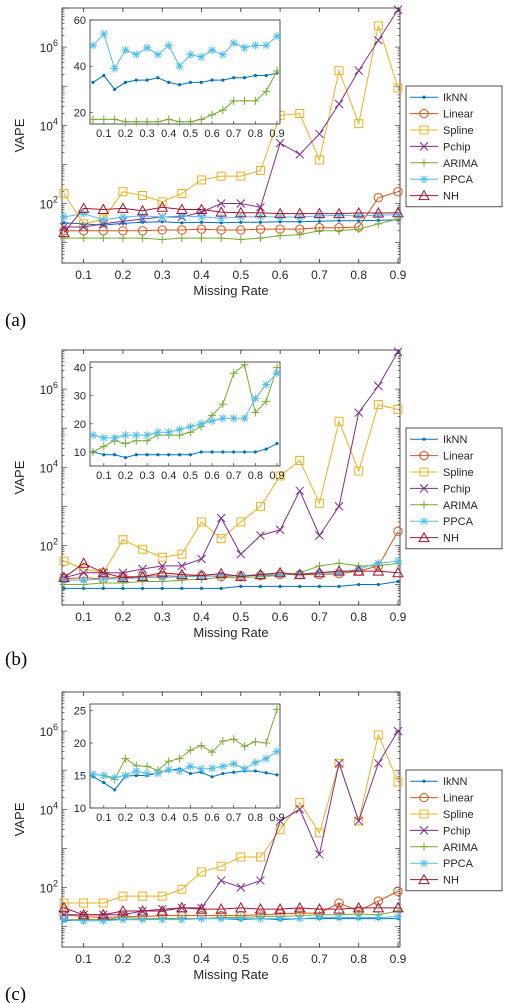 Image resolution: width=509 pixels, height=1003 pixels. Describe the element at coordinates (398, 617) in the screenshot. I see `x-tick-label: 0.9` at that location.